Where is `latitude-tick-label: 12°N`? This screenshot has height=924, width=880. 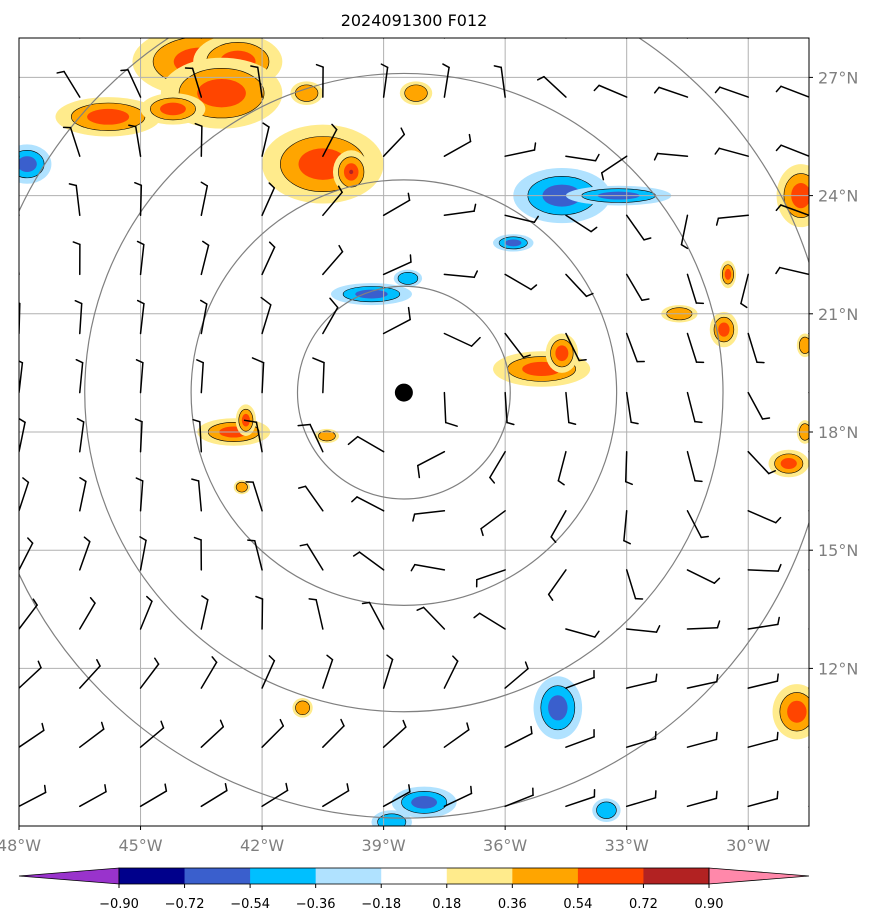
latitude-tick-label: 12°N is located at coordinates (838, 668).